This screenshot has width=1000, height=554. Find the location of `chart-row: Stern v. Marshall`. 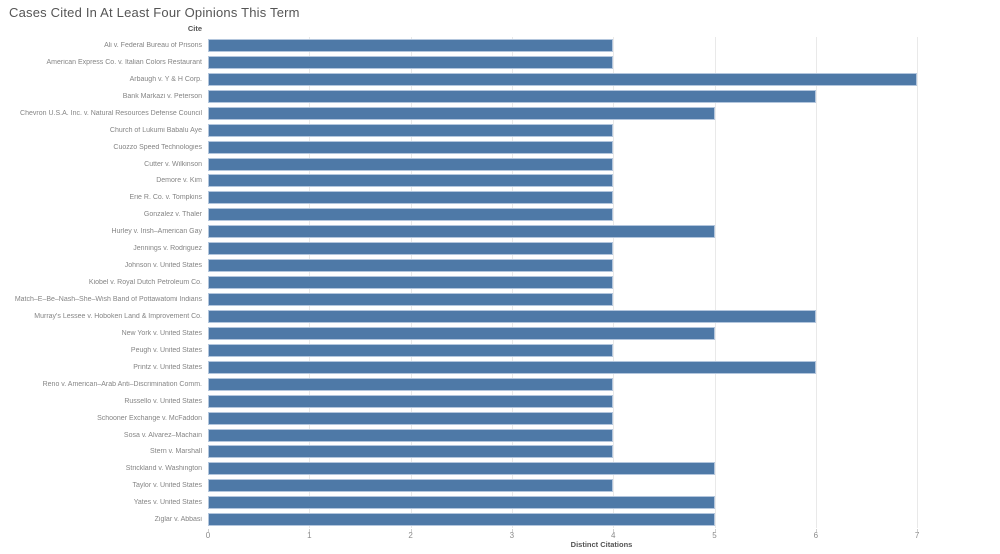

chart-row: Stern v. Marshall is located at coordinates (500, 452).